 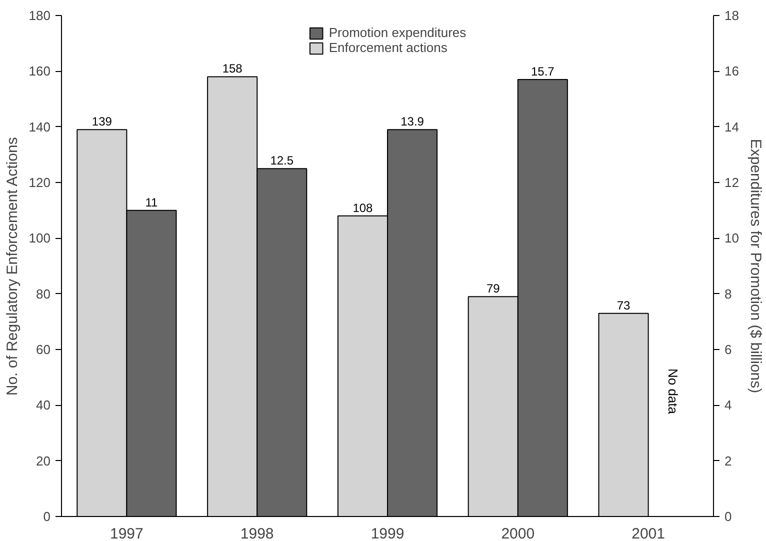 What do you see at coordinates (623, 305) in the screenshot?
I see `data-label: 73` at bounding box center [623, 305].